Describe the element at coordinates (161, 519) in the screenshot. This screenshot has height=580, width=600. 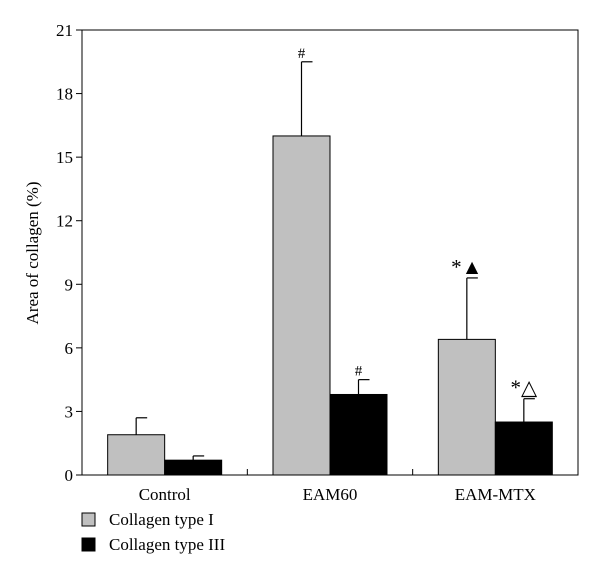
I see `legend-label: Collagen type I` at that location.